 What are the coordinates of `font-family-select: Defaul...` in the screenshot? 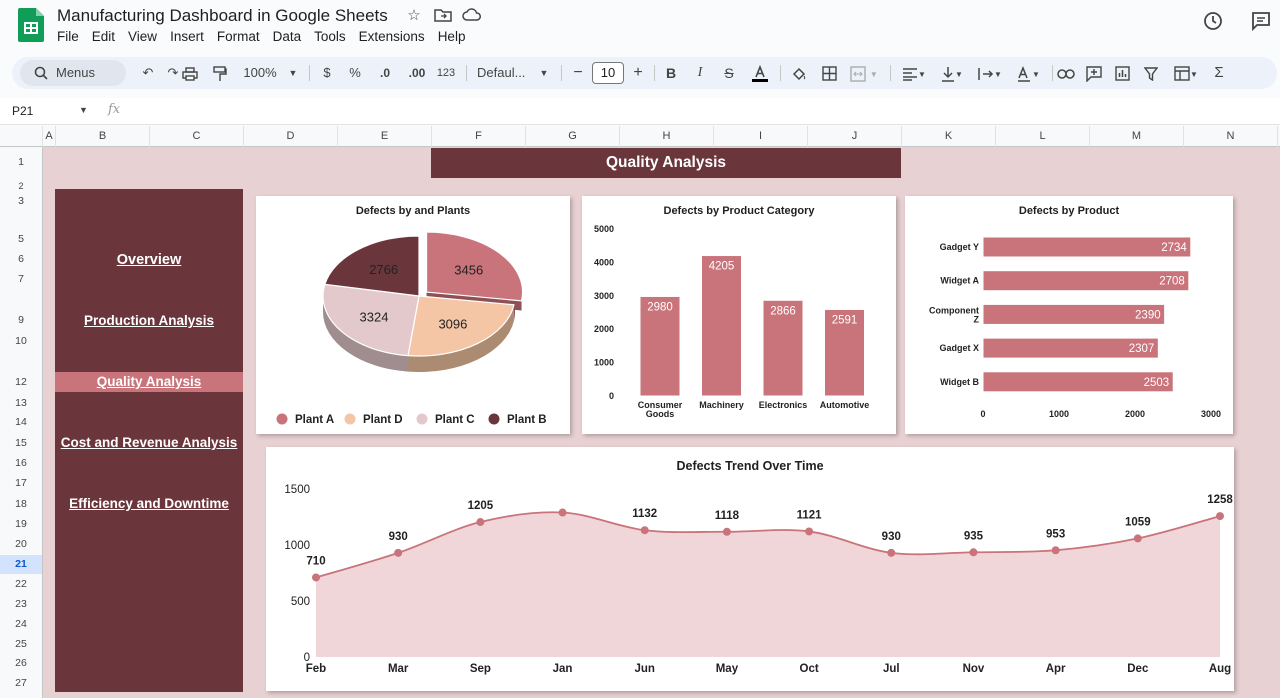 It's located at (501, 72).